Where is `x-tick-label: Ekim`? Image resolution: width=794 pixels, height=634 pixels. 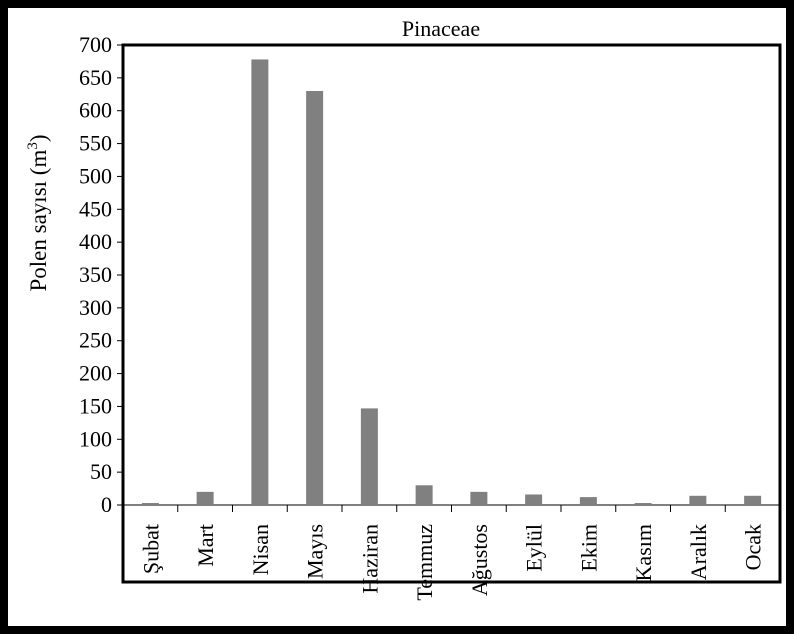
x-tick-label: Ekim is located at coordinates (588, 548).